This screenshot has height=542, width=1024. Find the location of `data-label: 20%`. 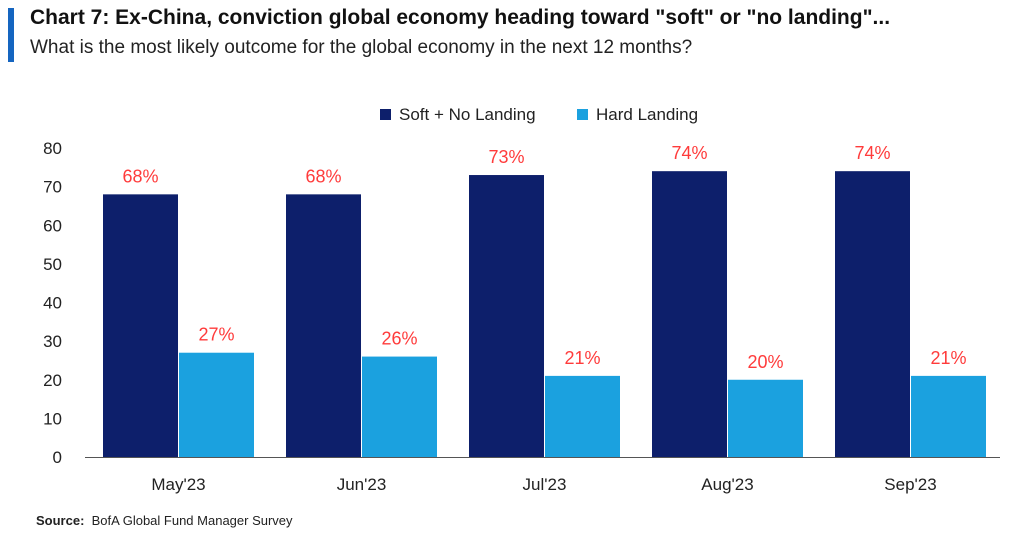

data-label: 20% is located at coordinates (765, 362).